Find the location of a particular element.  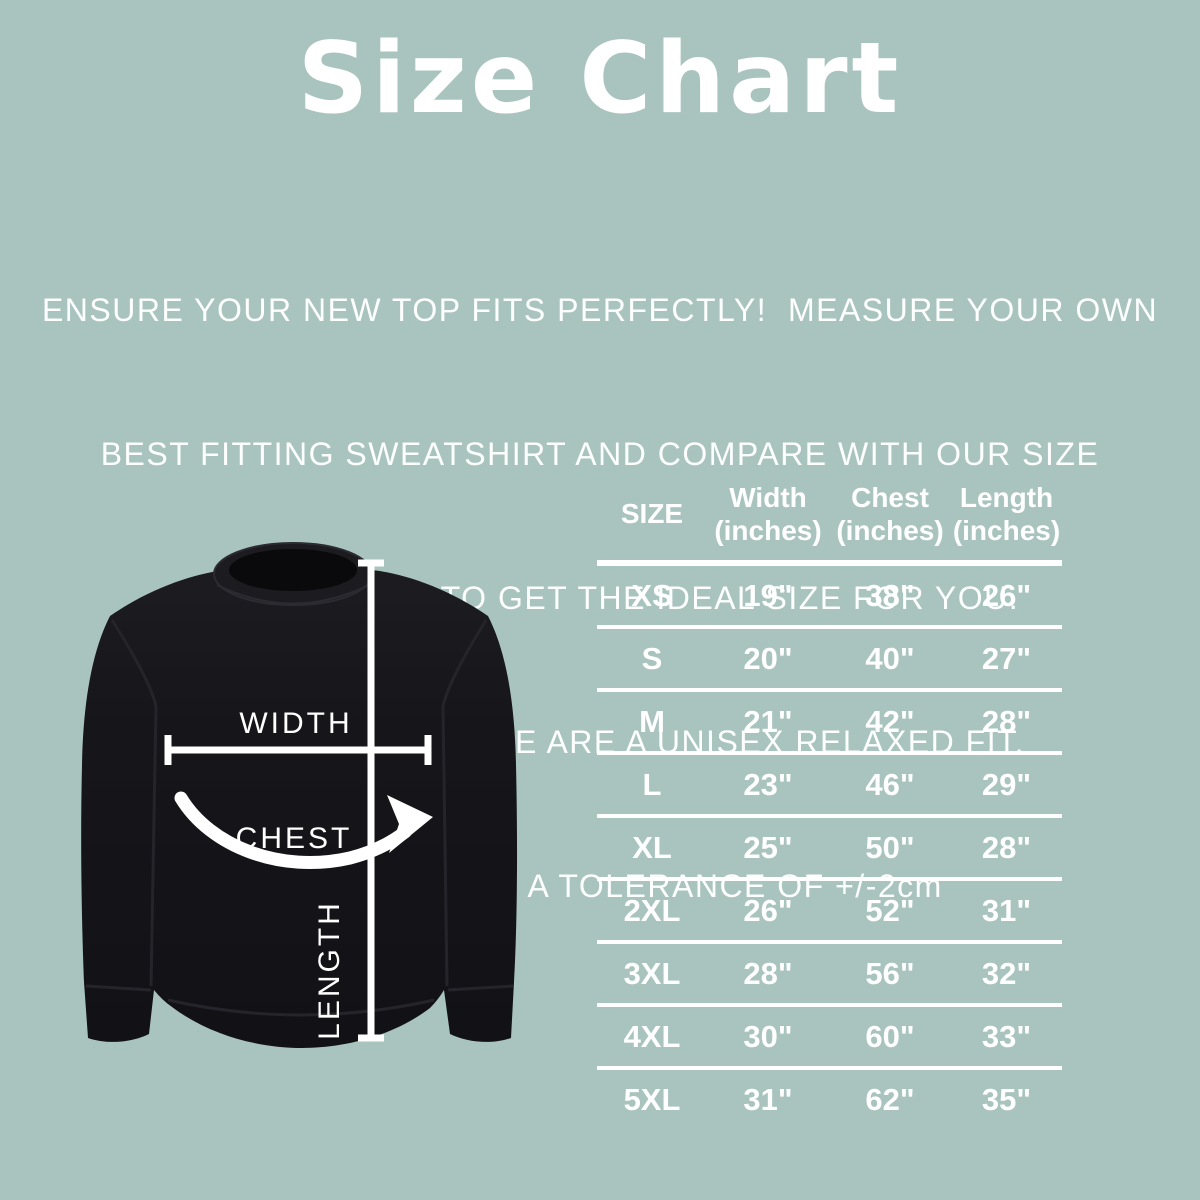

cell-chest: 60" is located at coordinates (890, 1036).